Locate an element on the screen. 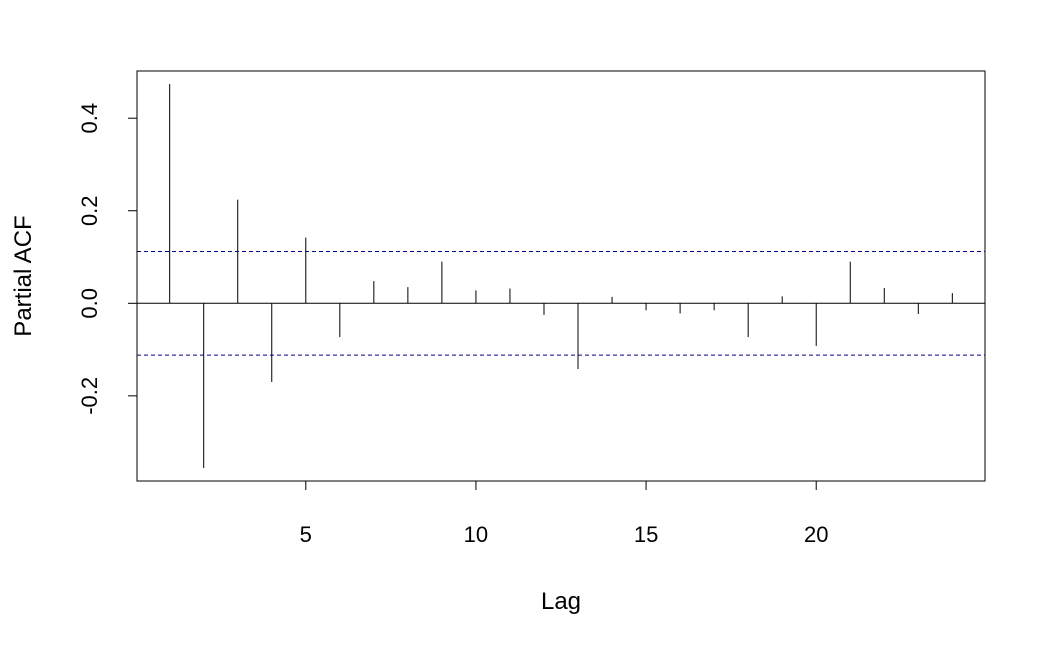 The width and height of the screenshot is (1055, 652). x-tick-label-15: 15 is located at coordinates (646, 534).